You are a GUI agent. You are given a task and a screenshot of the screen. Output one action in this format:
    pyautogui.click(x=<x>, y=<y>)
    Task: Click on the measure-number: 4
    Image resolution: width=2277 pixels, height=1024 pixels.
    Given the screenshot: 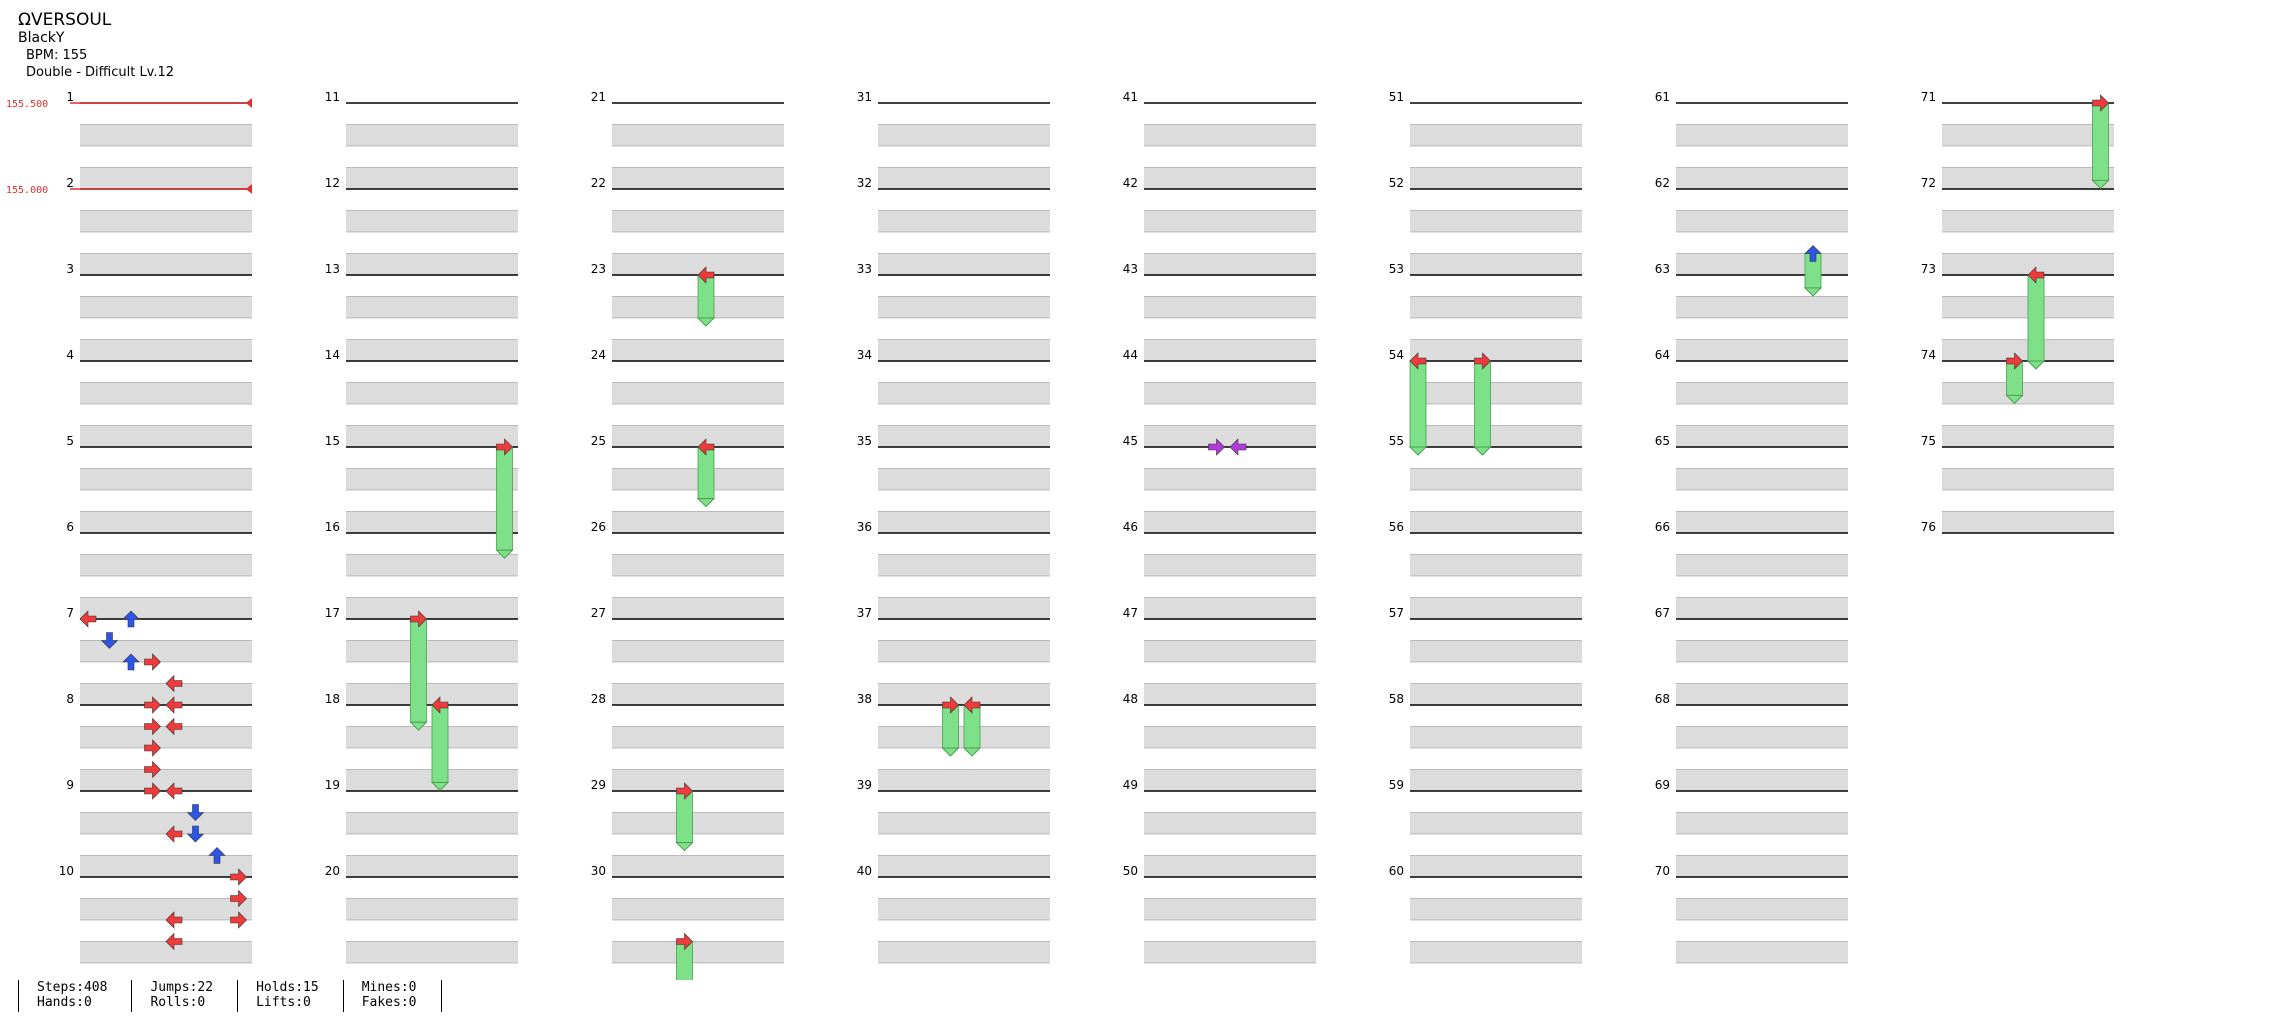 What is the action you would take?
    pyautogui.click(x=70, y=355)
    